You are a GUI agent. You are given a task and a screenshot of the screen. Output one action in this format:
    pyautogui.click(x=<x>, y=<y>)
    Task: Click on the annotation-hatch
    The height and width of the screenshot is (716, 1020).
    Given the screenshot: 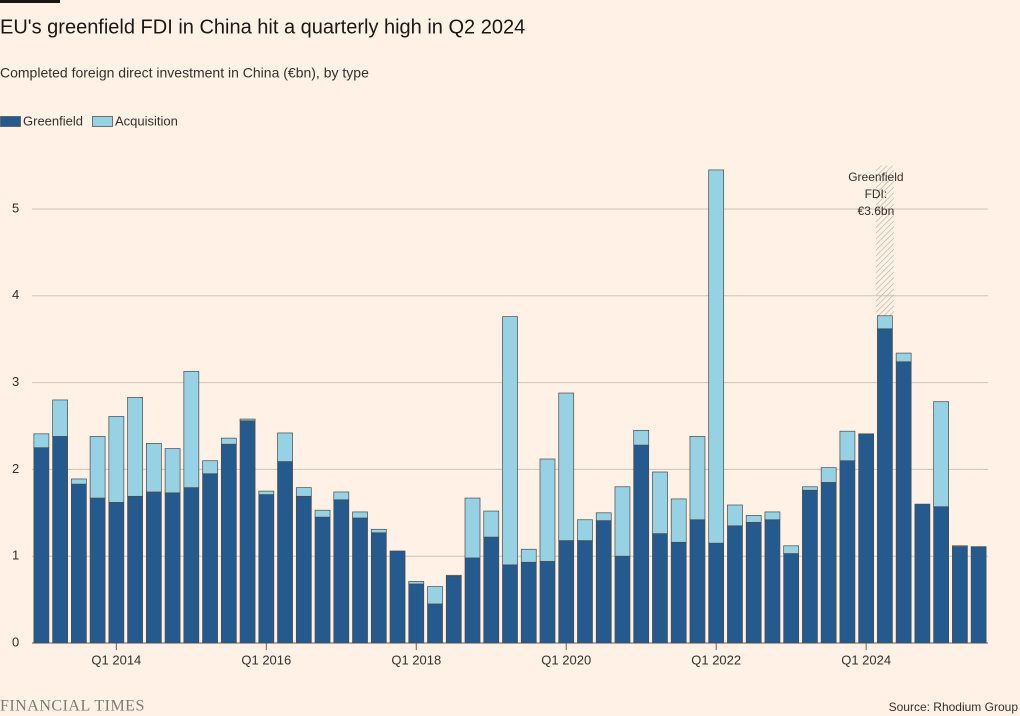 What is the action you would take?
    pyautogui.click(x=884, y=240)
    